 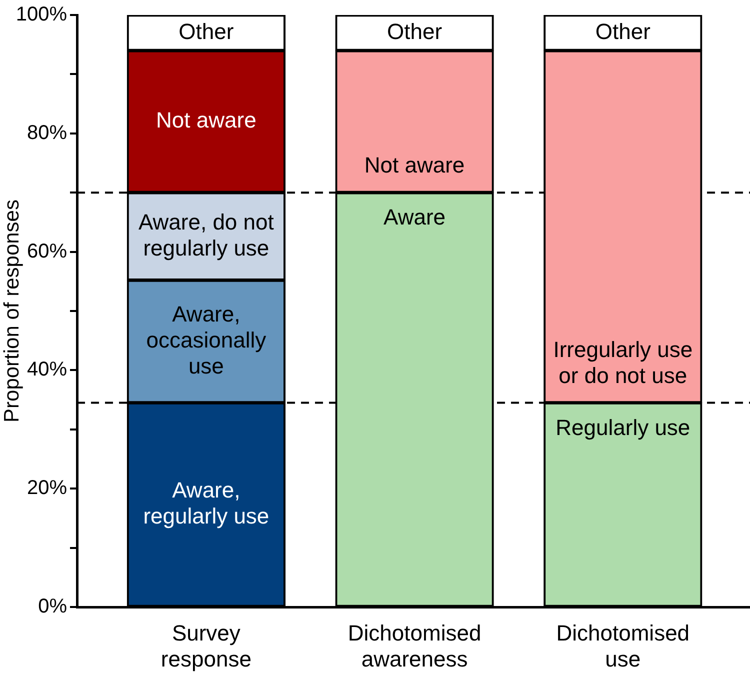 I want to click on x-tick-label: Survey response, so click(x=206, y=646).